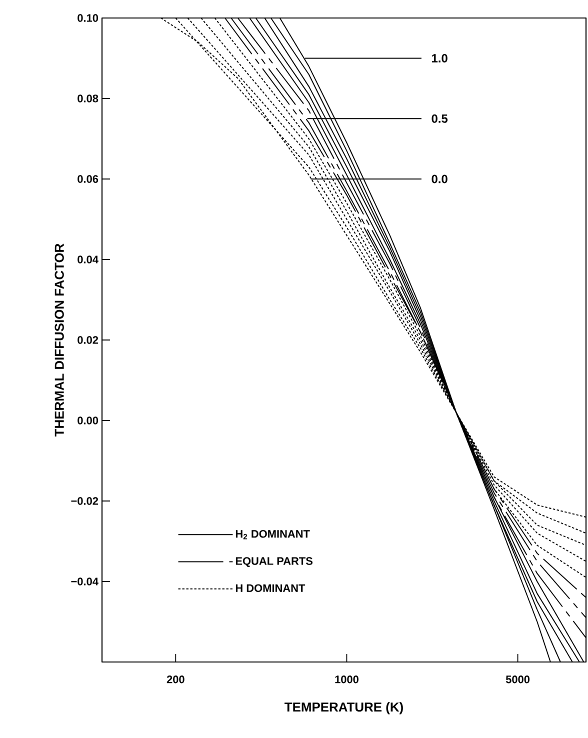  Describe the element at coordinates (88, 179) in the screenshot. I see `y-tick-label: 0.06` at that location.